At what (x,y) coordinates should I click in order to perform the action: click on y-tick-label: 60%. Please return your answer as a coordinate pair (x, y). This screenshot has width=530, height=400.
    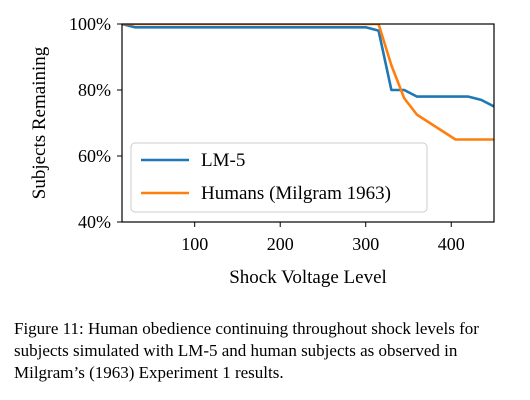
    Looking at the image, I should click on (94, 156).